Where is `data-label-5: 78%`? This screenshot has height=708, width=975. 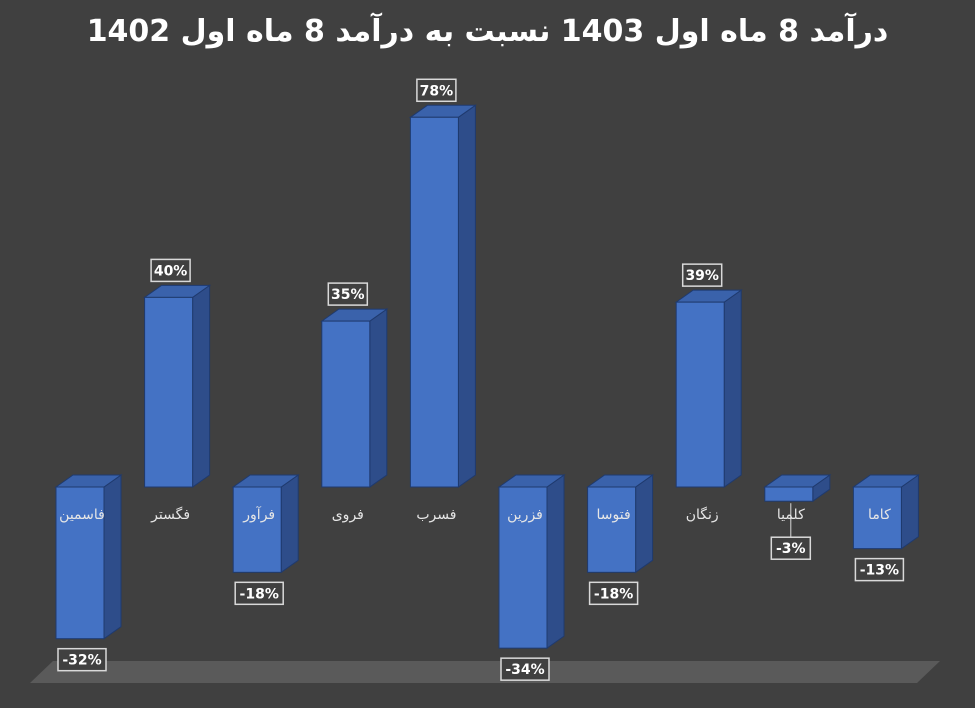
data-label-5: 78% is located at coordinates (437, 91).